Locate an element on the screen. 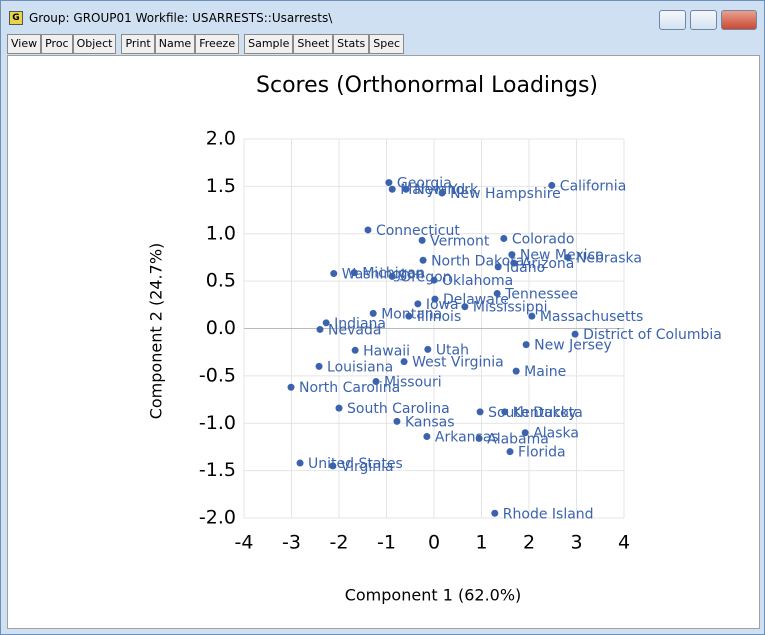  toolbar-button: Freeze is located at coordinates (217, 44).